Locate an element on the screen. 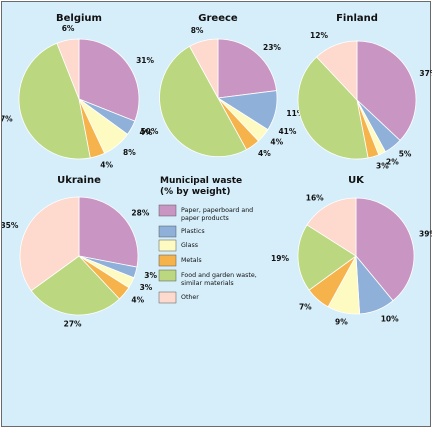 The width and height of the screenshot is (434, 430). pie-title: UK is located at coordinates (356, 180).